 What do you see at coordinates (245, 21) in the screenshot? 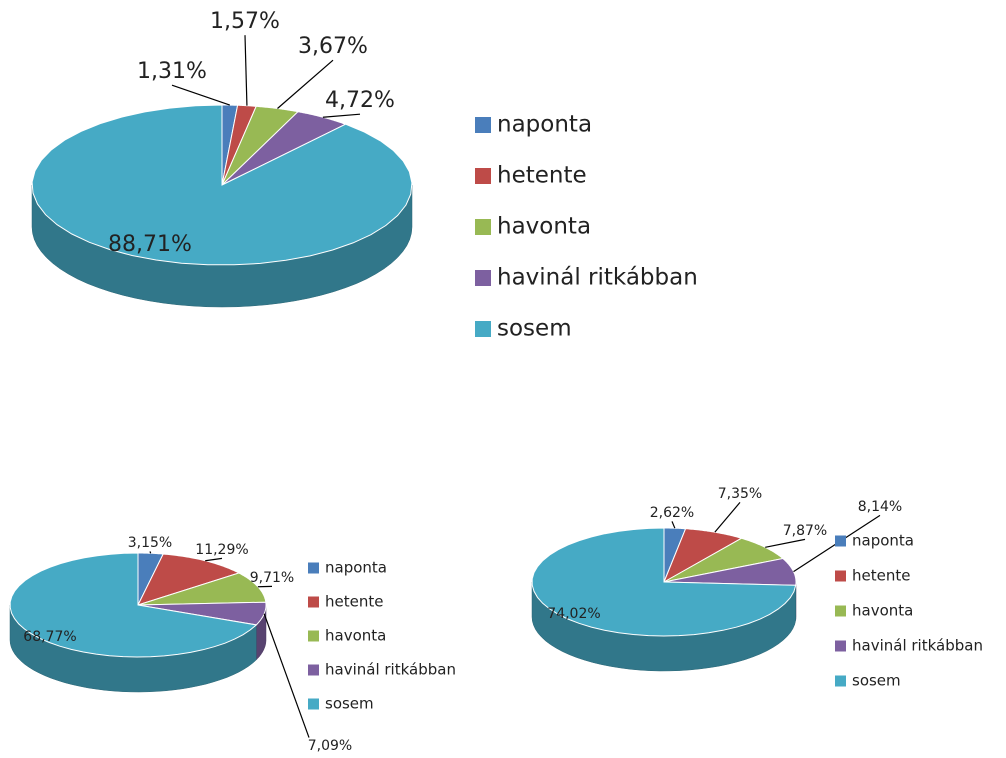
I see `data-label: 1,57%` at bounding box center [245, 21].